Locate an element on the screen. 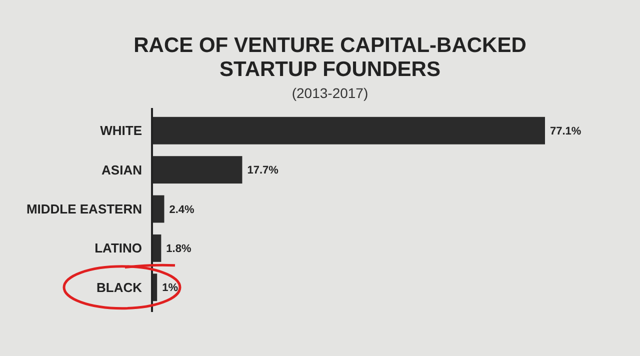  data-label: 17.7% is located at coordinates (263, 170).